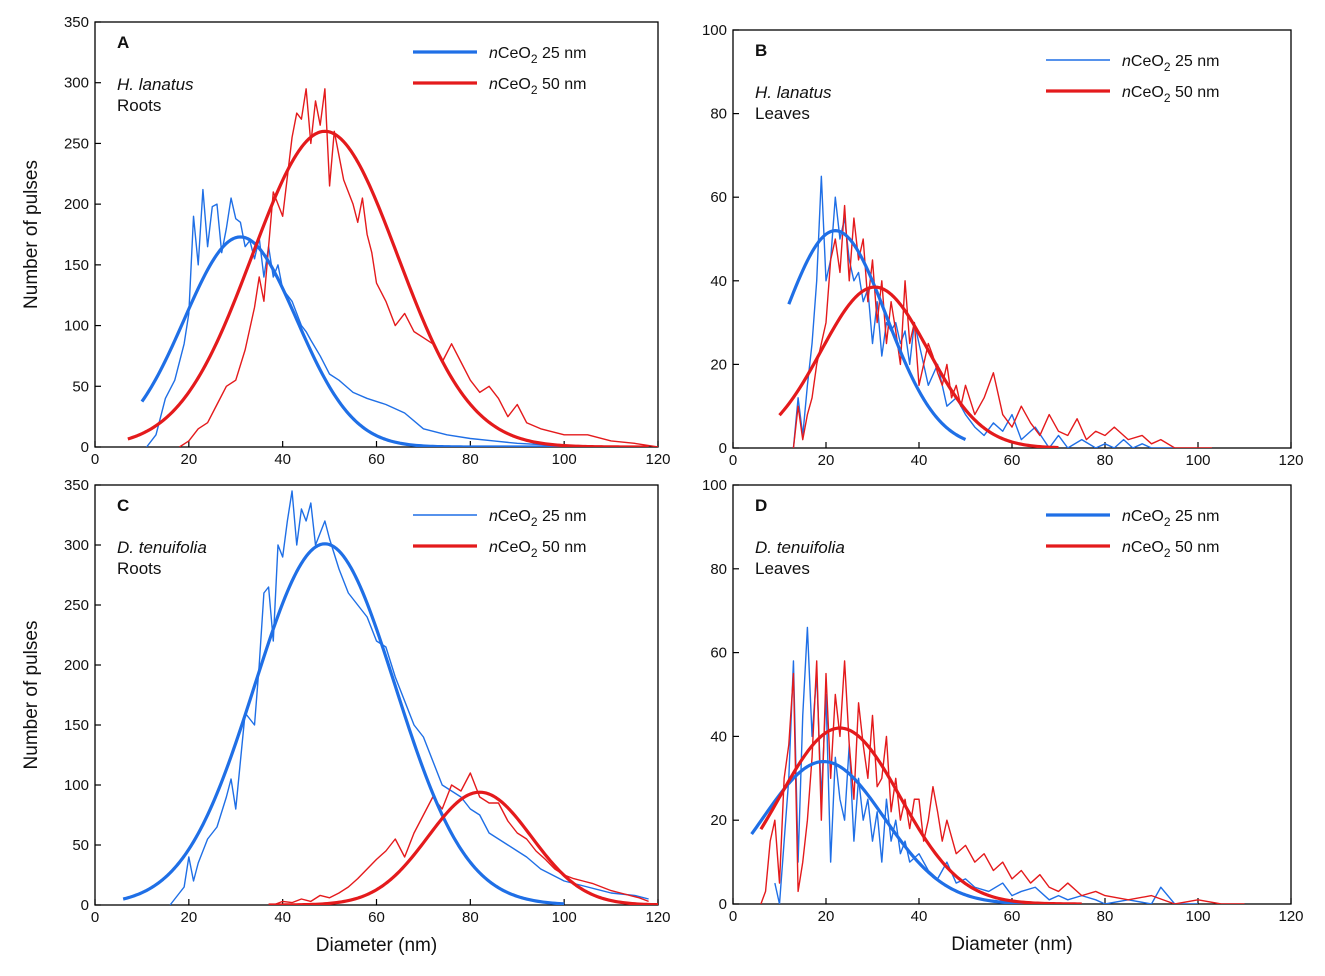  Describe the element at coordinates (761, 505) in the screenshot. I see `panel-label: D` at that location.